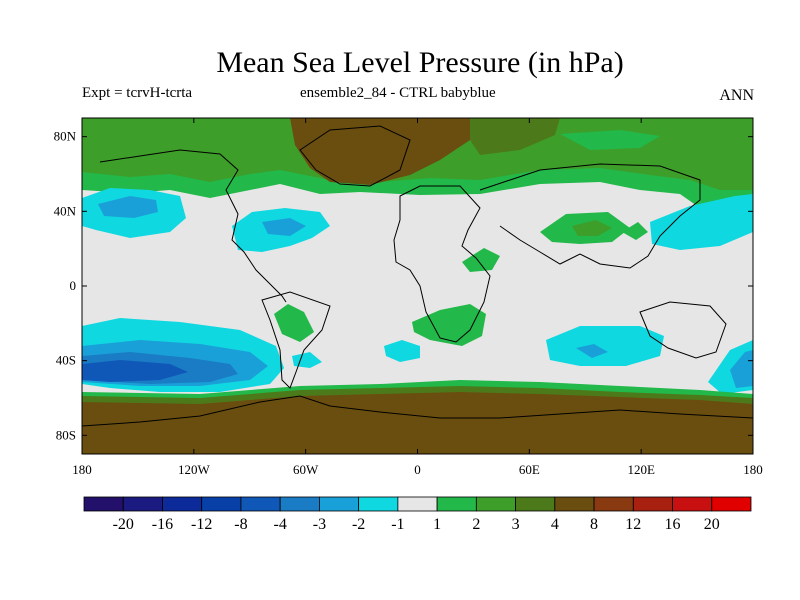  What do you see at coordinates (555, 524) in the screenshot?
I see `colorbar-label: 4` at bounding box center [555, 524].